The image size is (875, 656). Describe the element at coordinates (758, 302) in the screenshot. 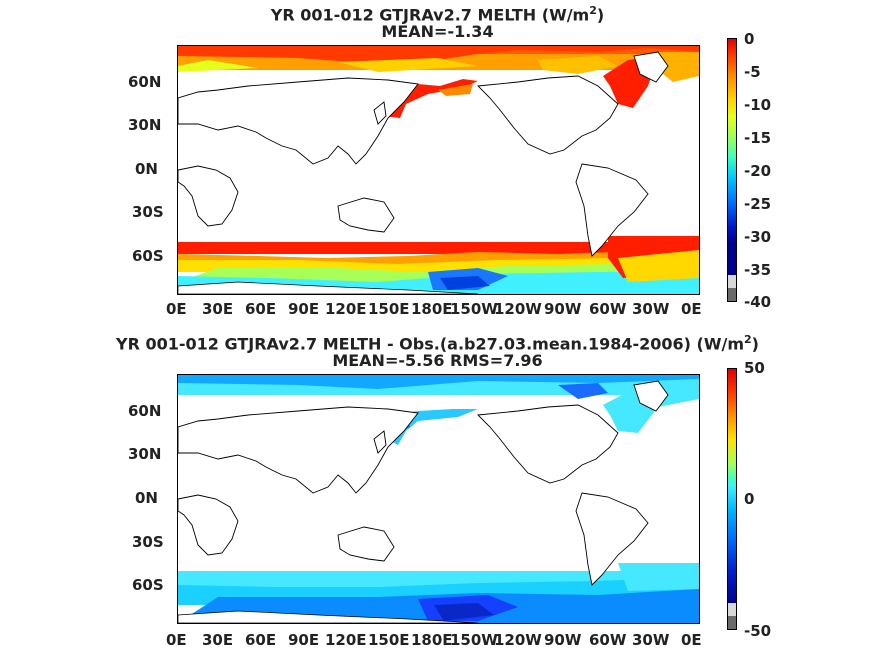

I see `colorbar-tick: -40` at that location.